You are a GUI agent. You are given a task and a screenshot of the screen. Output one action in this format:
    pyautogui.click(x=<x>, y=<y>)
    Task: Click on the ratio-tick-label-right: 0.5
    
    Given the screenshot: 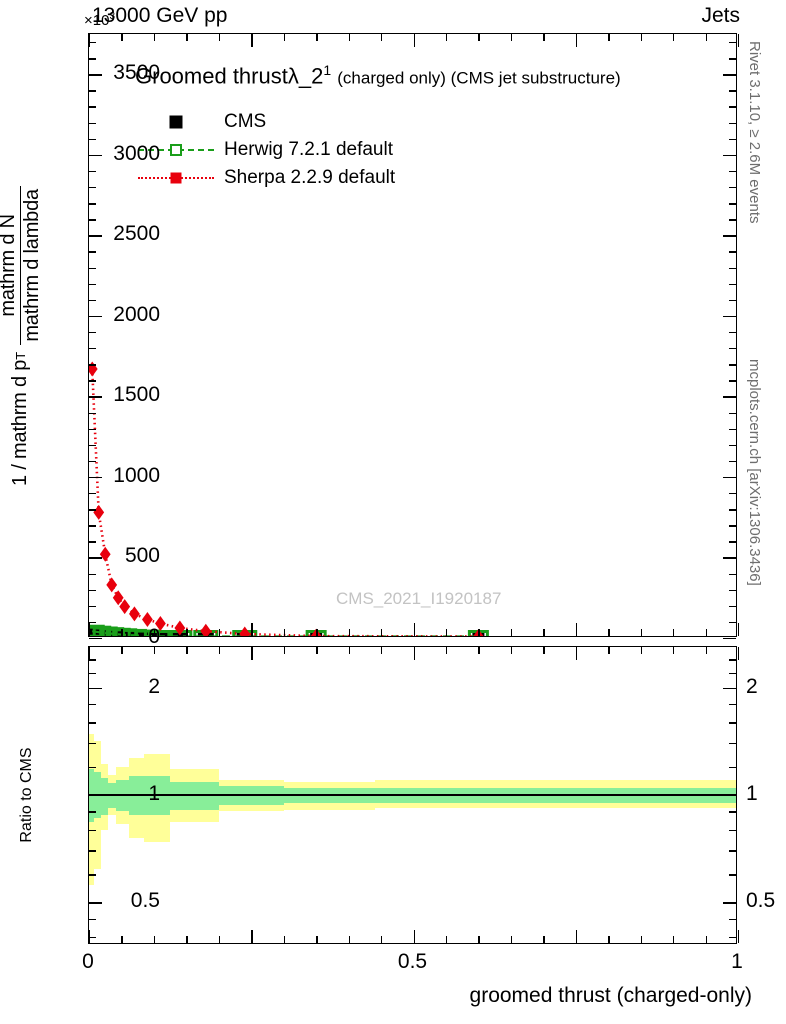 What is the action you would take?
    pyautogui.click(x=761, y=901)
    